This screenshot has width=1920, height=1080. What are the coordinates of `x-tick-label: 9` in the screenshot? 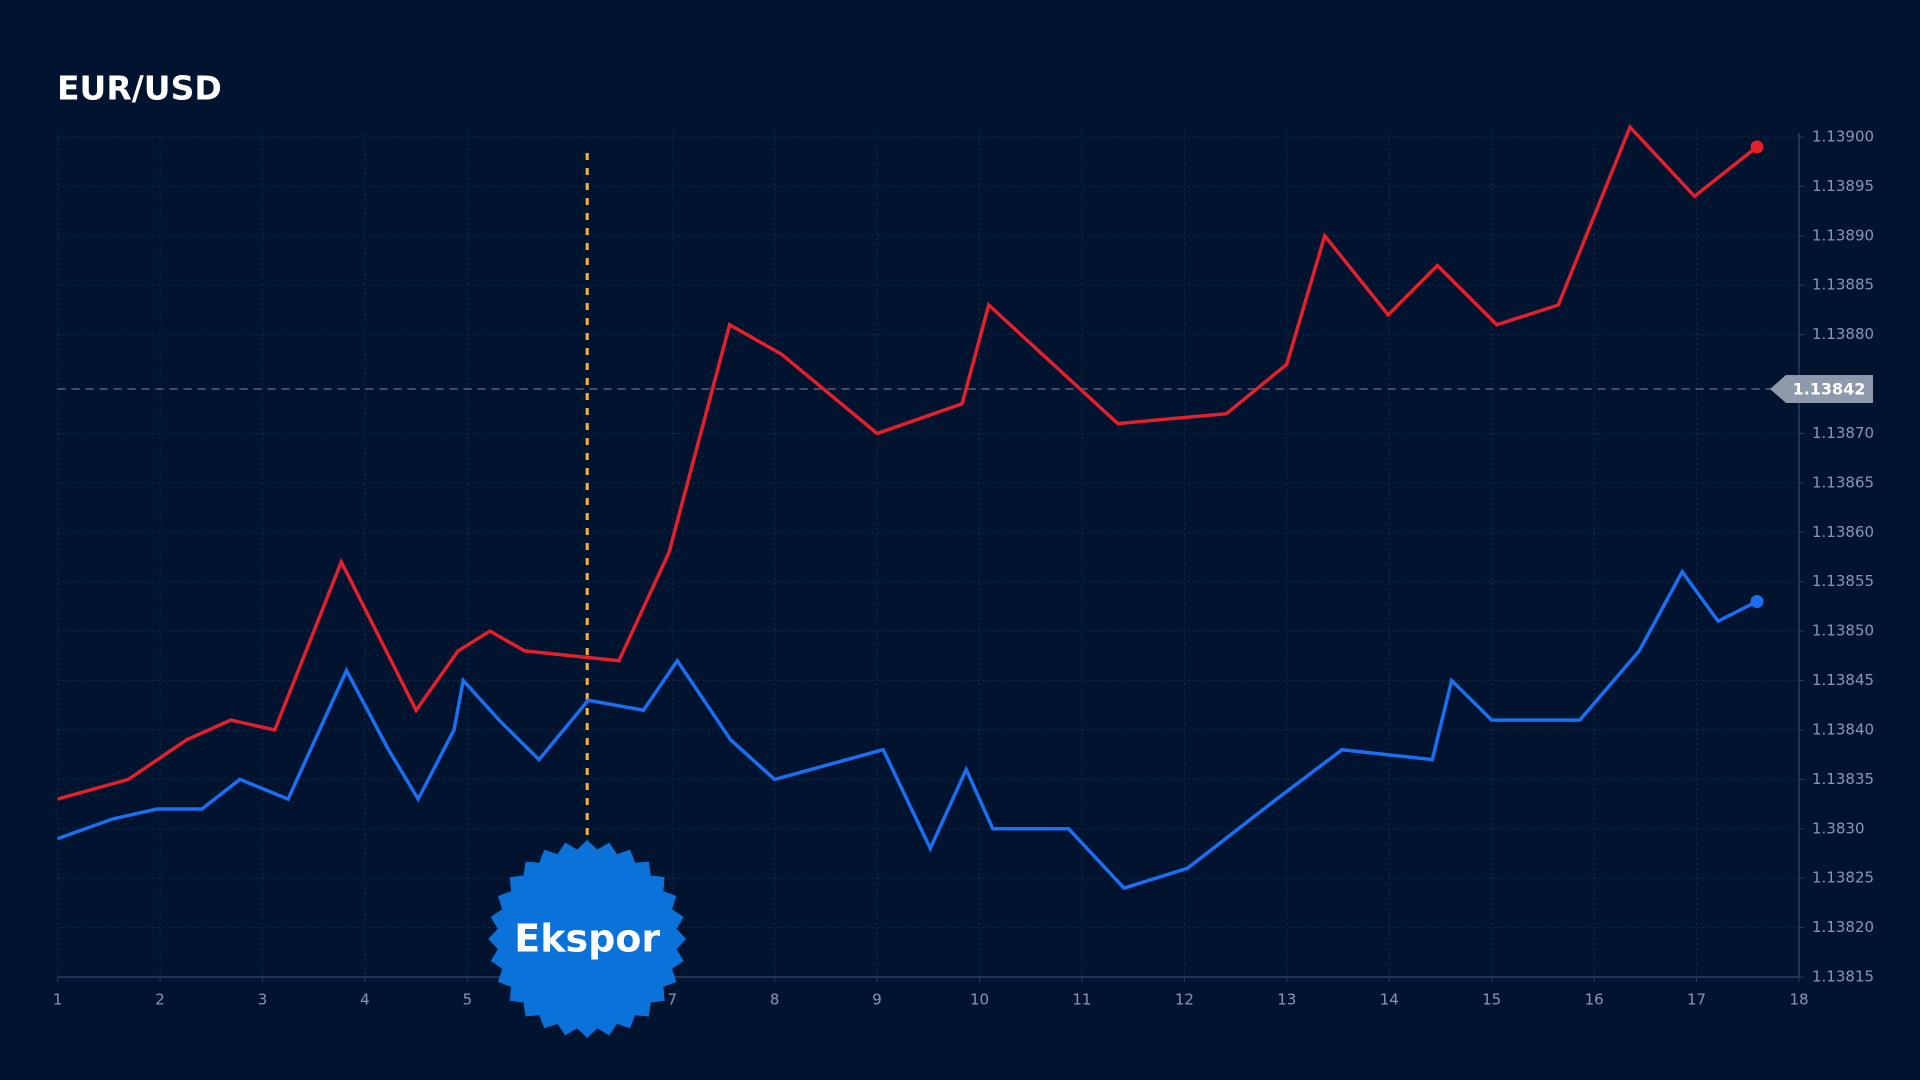 It's located at (877, 1000).